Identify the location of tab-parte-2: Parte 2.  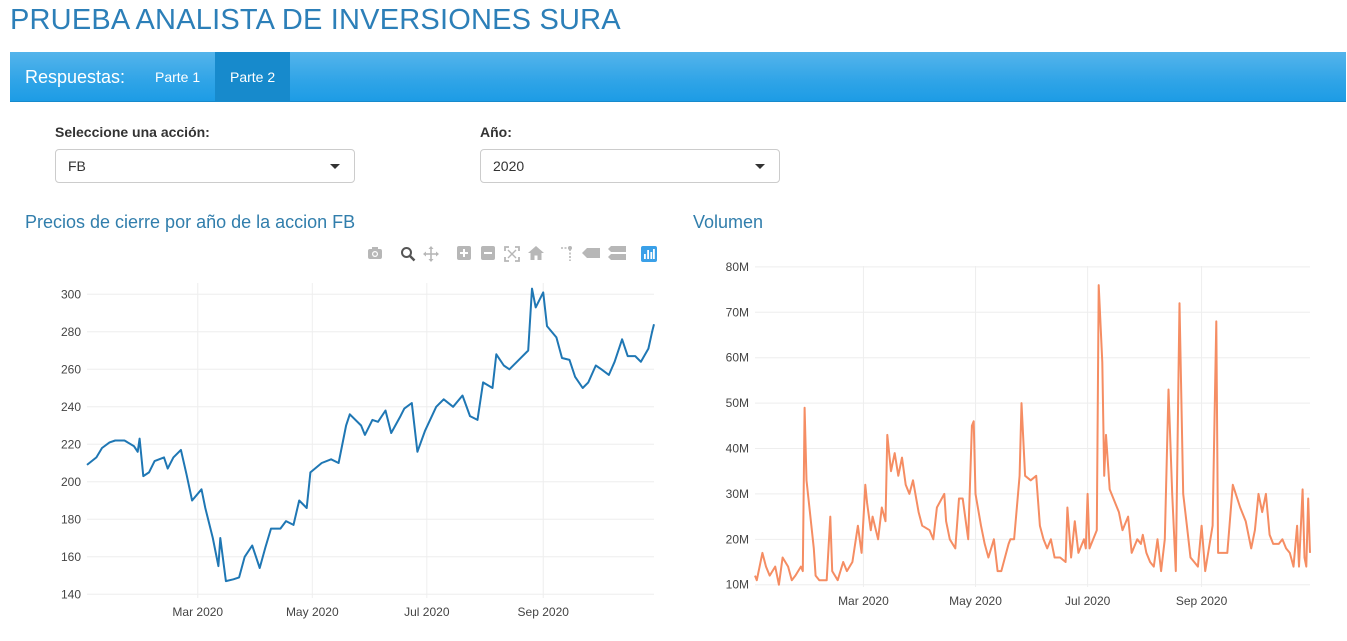
(253, 77).